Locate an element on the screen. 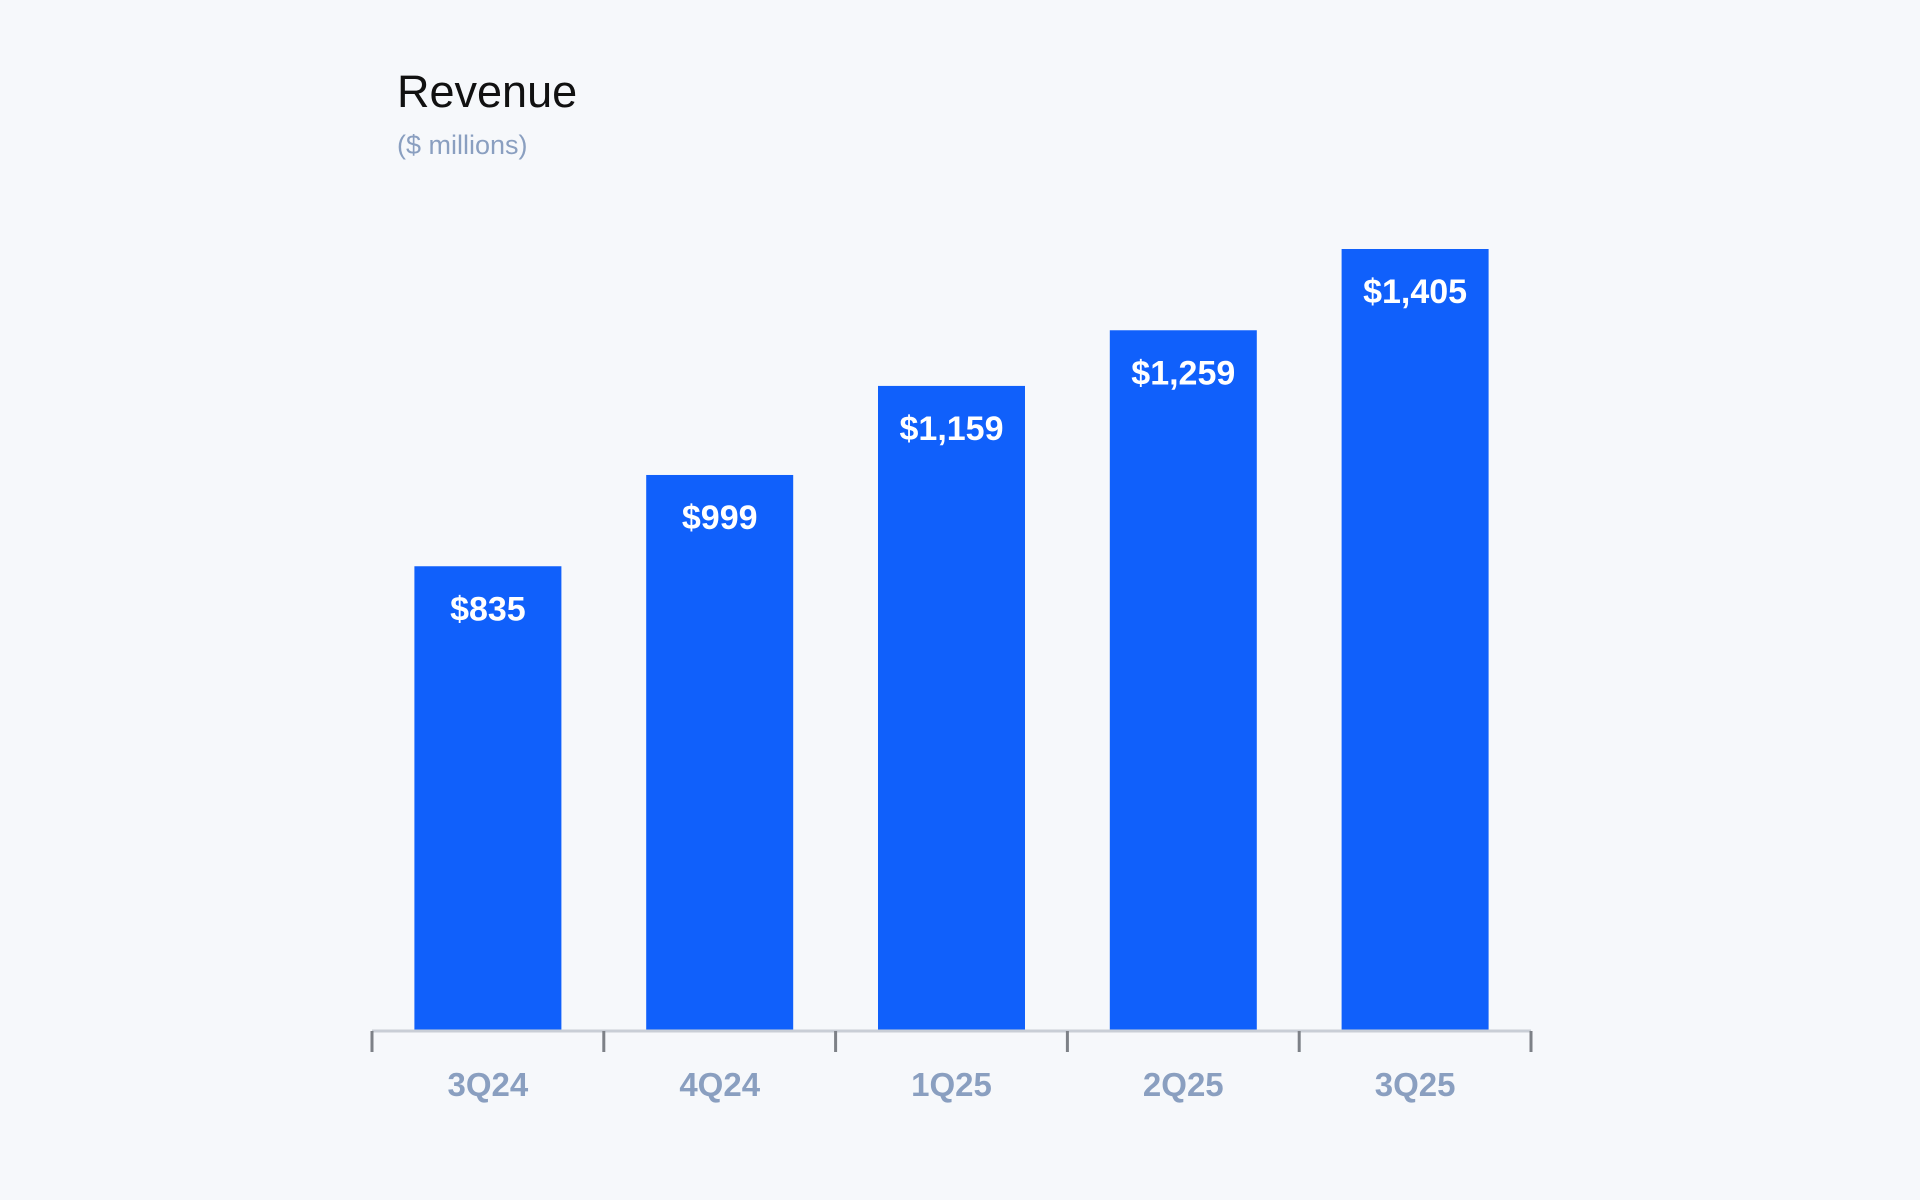 This screenshot has width=1920, height=1200. data-label: $1,259 is located at coordinates (1183, 373).